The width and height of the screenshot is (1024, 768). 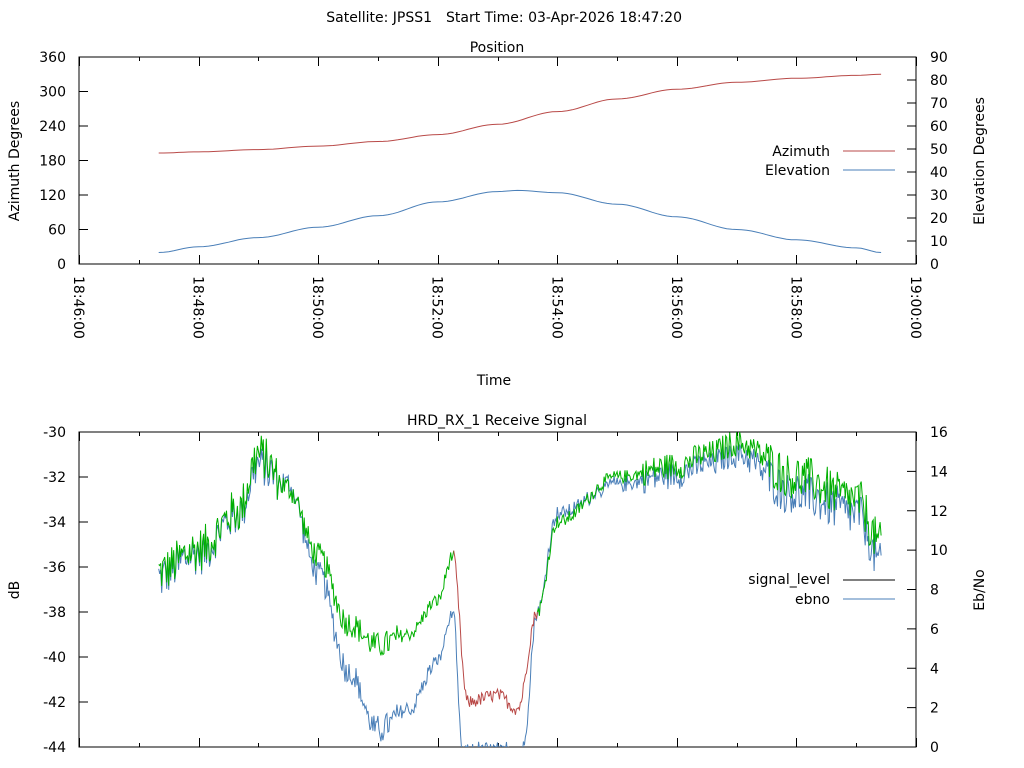 What do you see at coordinates (564, 18) in the screenshot?
I see `header-start-time: Start Time: 03-Apr-2026 18:47:20` at bounding box center [564, 18].